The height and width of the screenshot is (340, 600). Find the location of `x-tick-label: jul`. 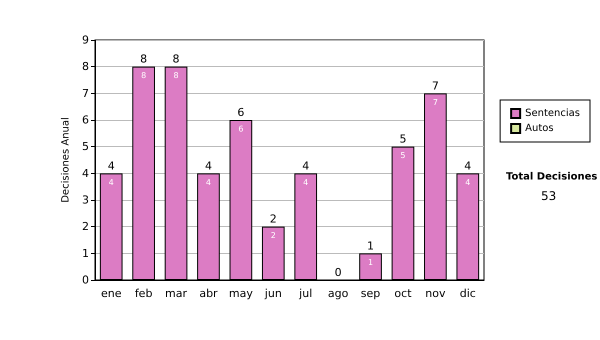

x-tick-label: jul is located at coordinates (305, 293).